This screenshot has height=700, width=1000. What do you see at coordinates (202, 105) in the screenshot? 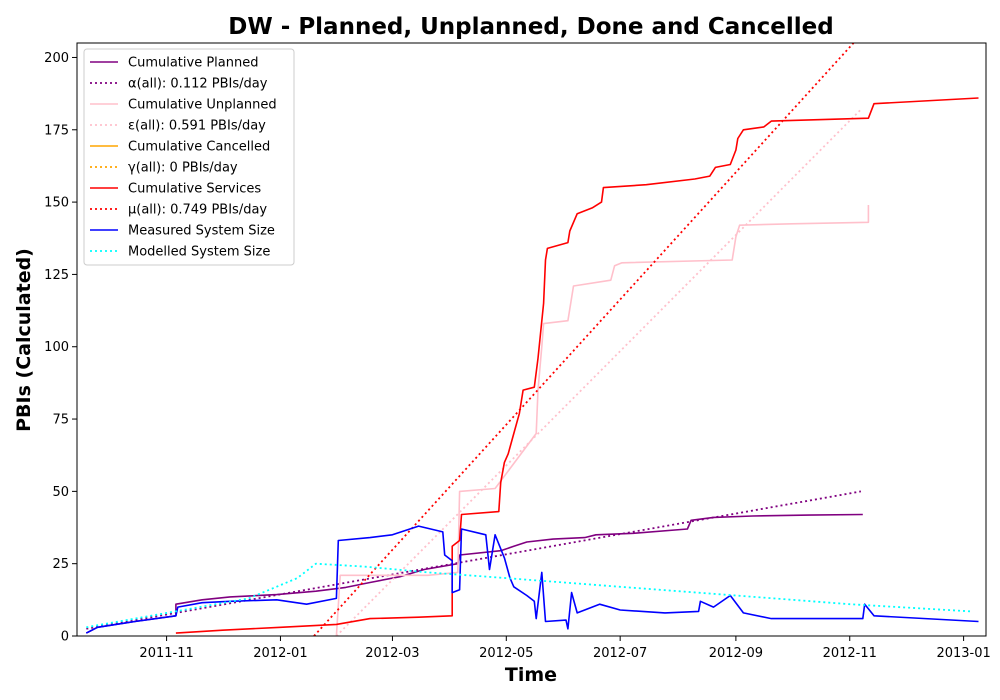
I see `legend-label: Cumulative Unplanned` at bounding box center [202, 105].